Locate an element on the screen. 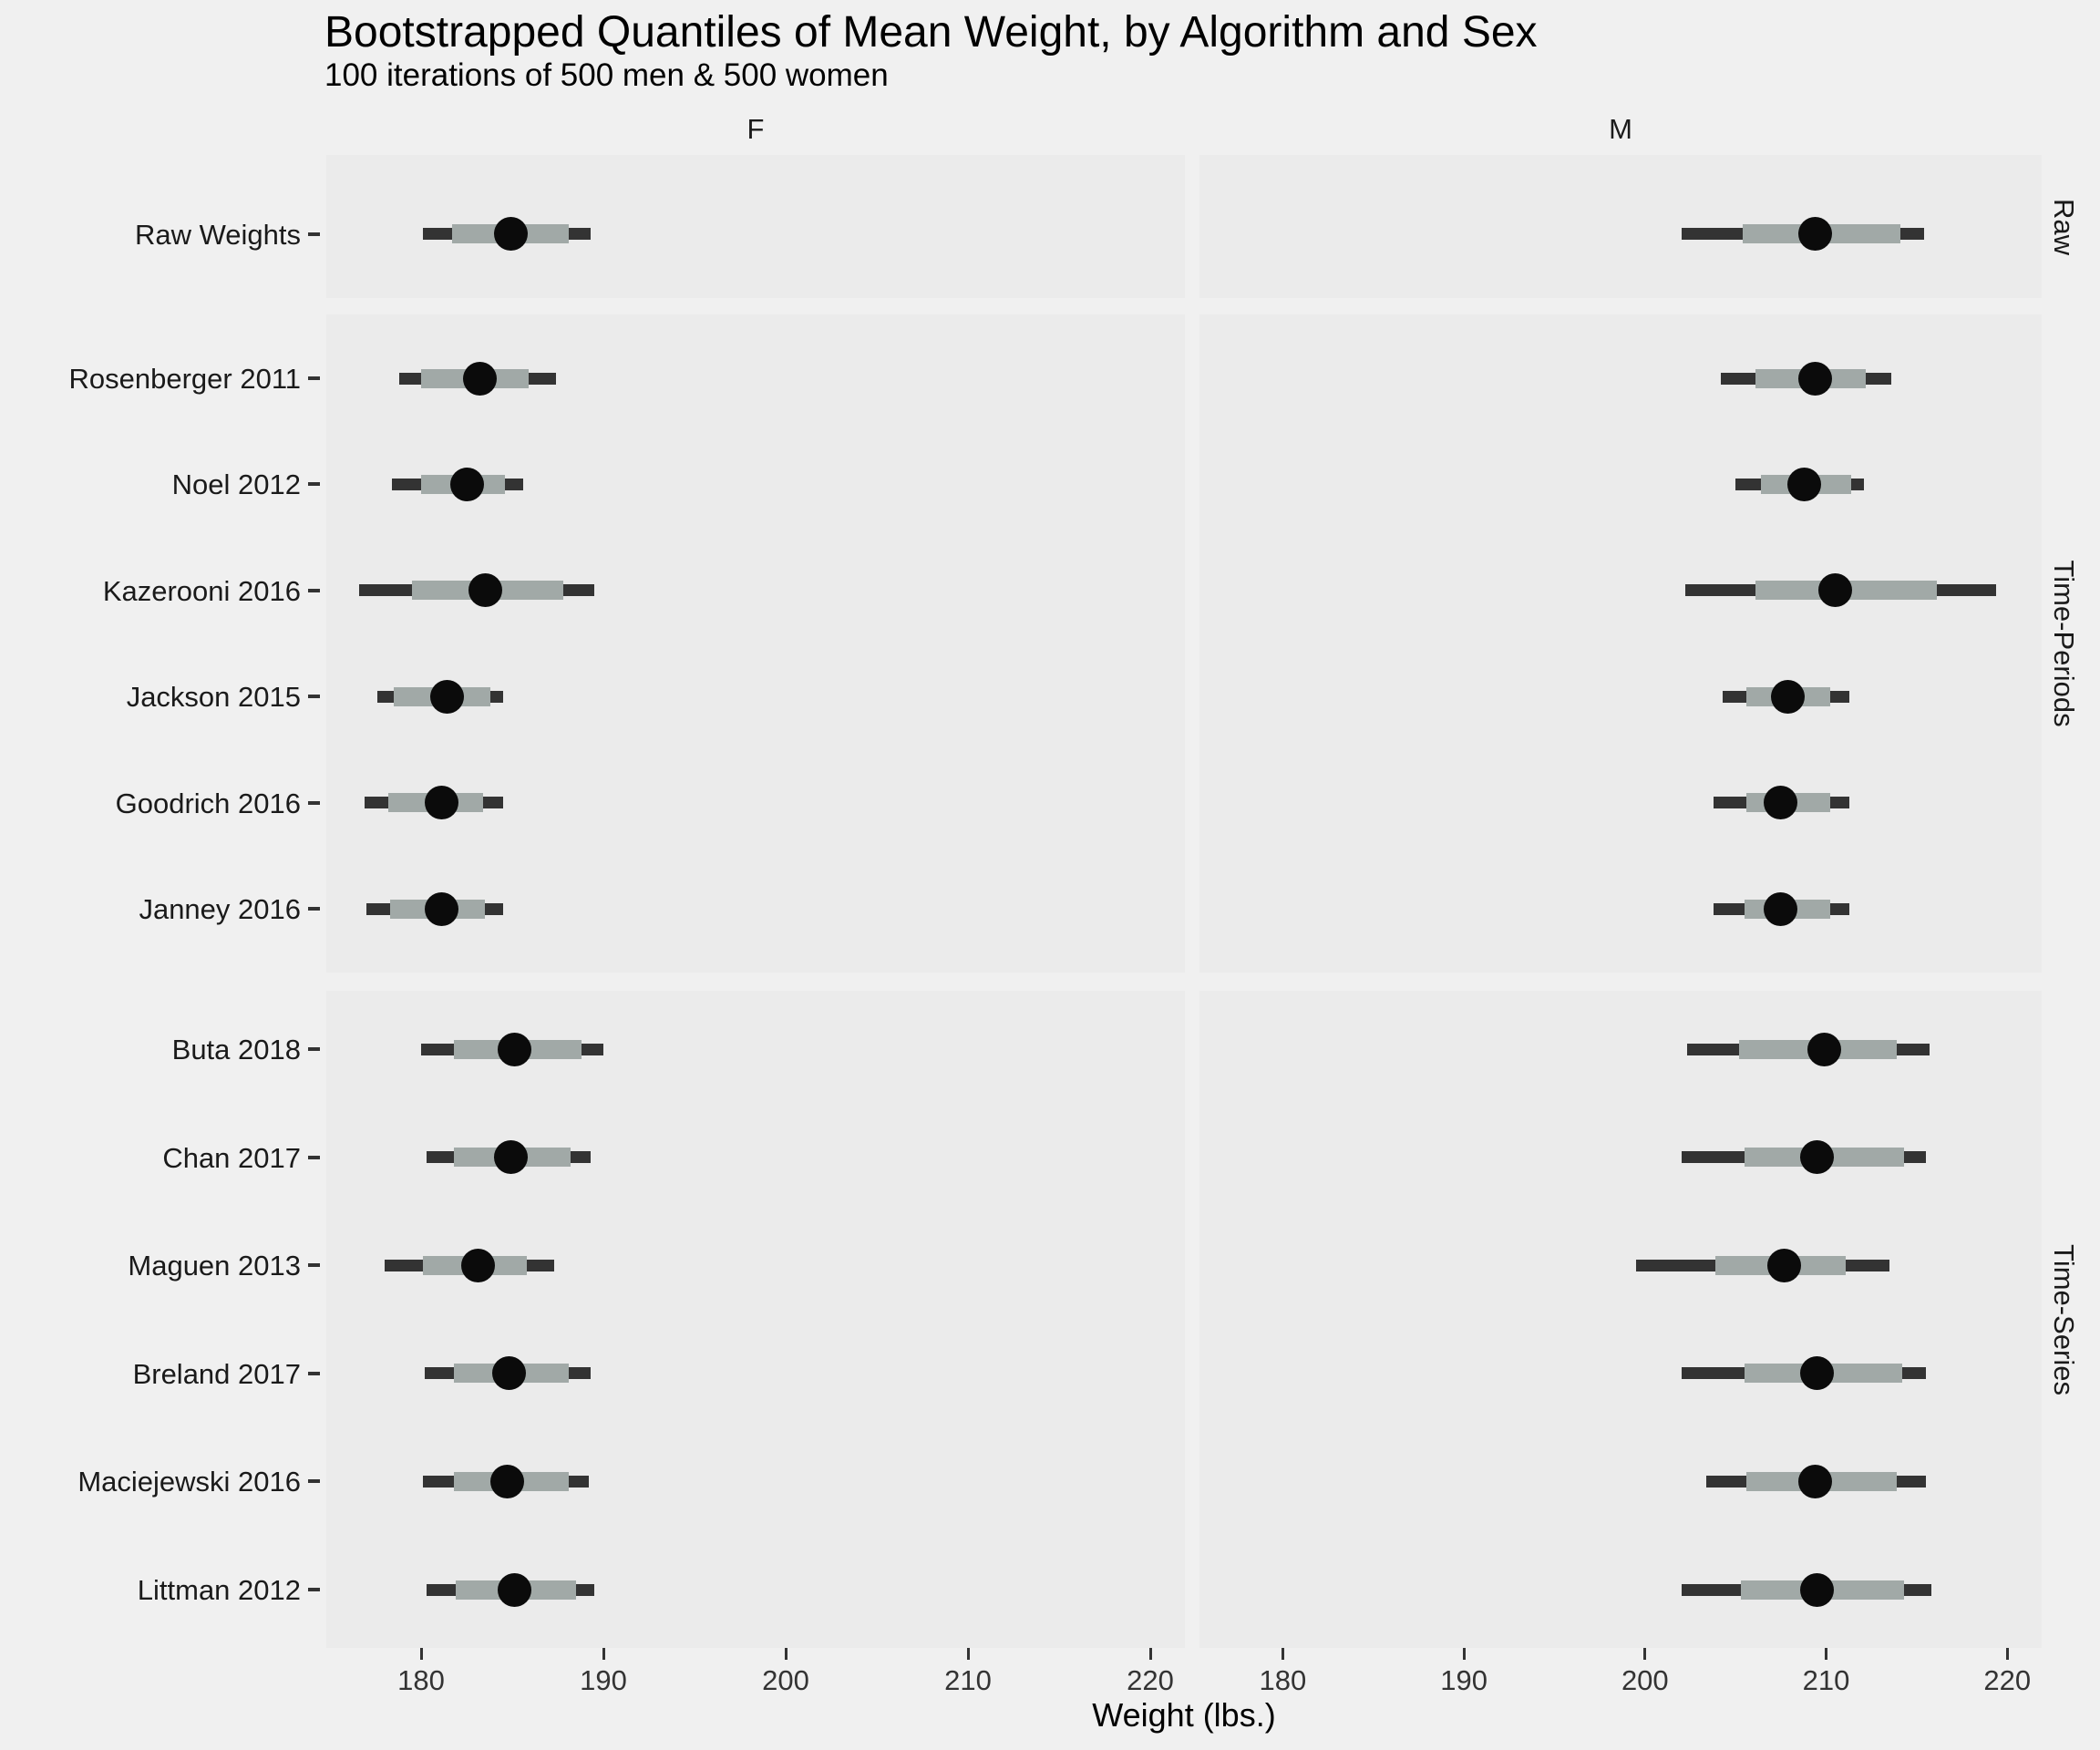 This screenshot has height=1750, width=2100. y-axis-label: Rosenberger 2011 is located at coordinates (185, 379).